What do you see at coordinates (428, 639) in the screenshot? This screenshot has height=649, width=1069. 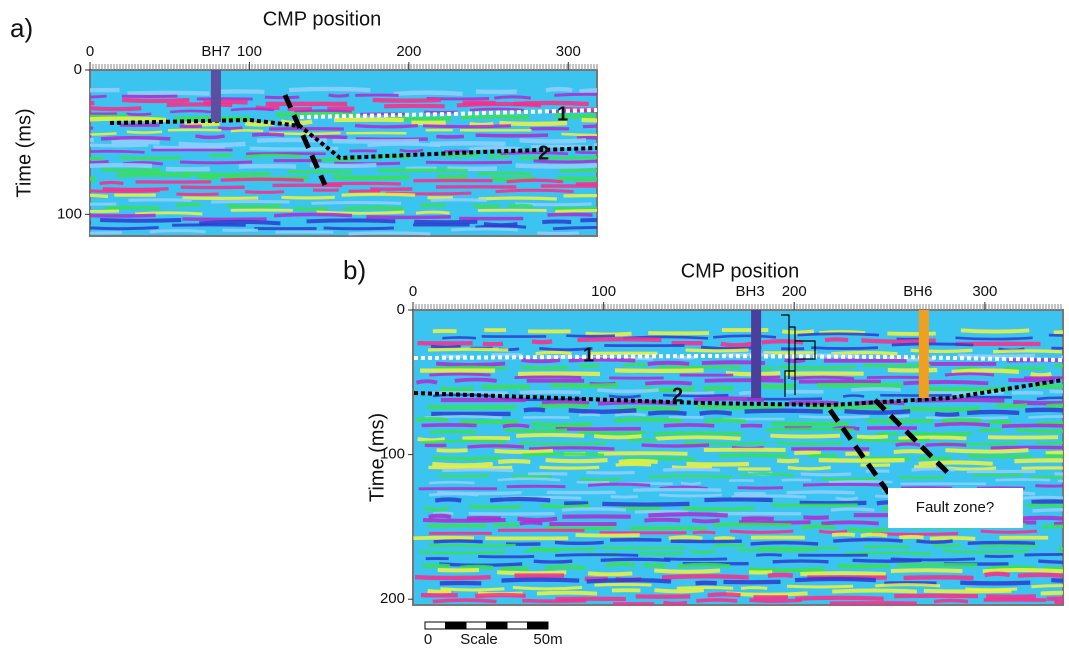 I see `scale-start: 0` at bounding box center [428, 639].